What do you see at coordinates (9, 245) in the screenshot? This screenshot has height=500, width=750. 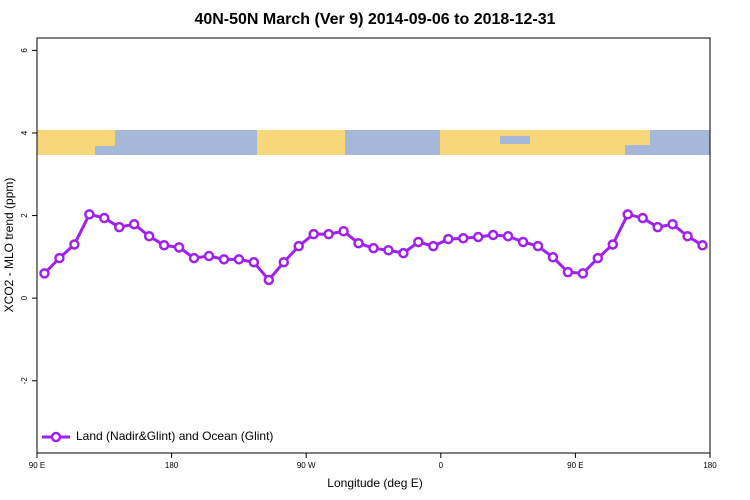 I see `y-axis-label: XCO2 - MLO trend (ppm)` at bounding box center [9, 245].